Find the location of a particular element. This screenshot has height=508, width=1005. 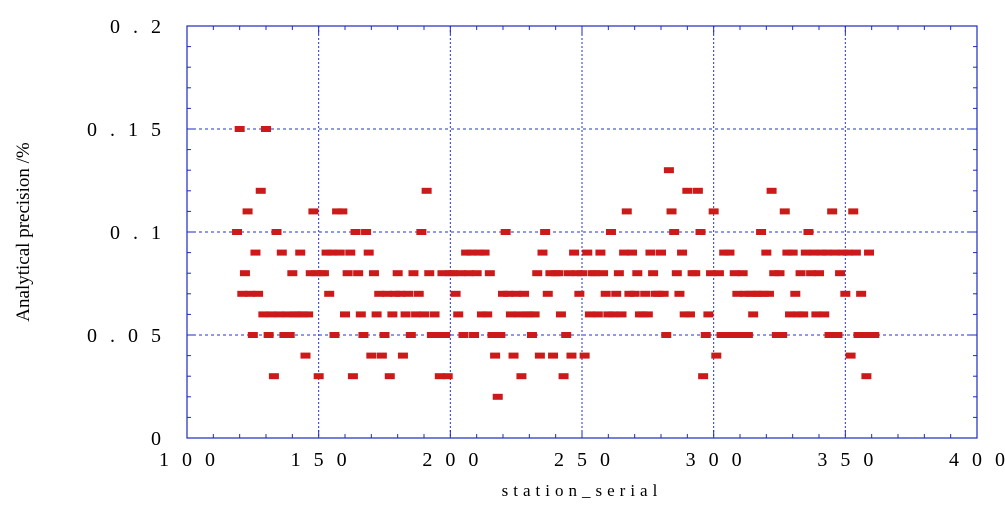

y-tick-label: 0 . 1 5 is located at coordinates (126, 130).